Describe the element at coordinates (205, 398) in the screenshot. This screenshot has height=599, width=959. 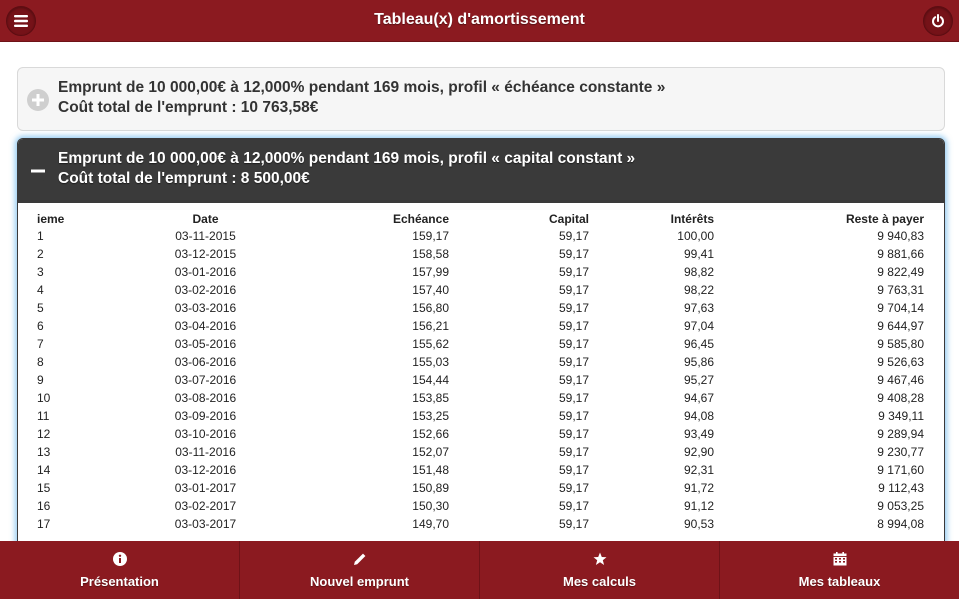
I see `cell-date: 03-08-2016` at that location.